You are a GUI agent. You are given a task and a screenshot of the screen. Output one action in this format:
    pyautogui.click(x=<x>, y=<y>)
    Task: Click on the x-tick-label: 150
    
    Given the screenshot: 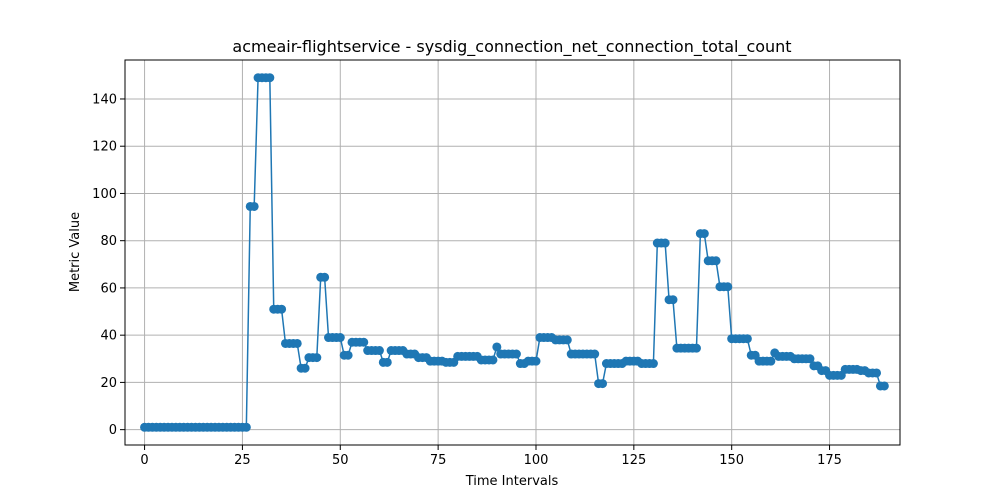 What is the action you would take?
    pyautogui.click(x=731, y=460)
    